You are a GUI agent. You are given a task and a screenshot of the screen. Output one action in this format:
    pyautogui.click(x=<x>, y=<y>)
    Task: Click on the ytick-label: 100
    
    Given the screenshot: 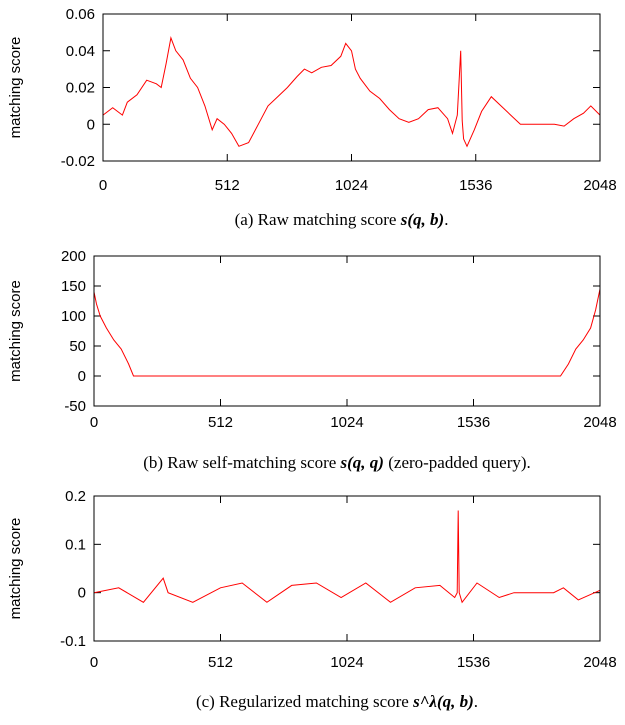 What is the action you would take?
    pyautogui.click(x=73, y=316)
    